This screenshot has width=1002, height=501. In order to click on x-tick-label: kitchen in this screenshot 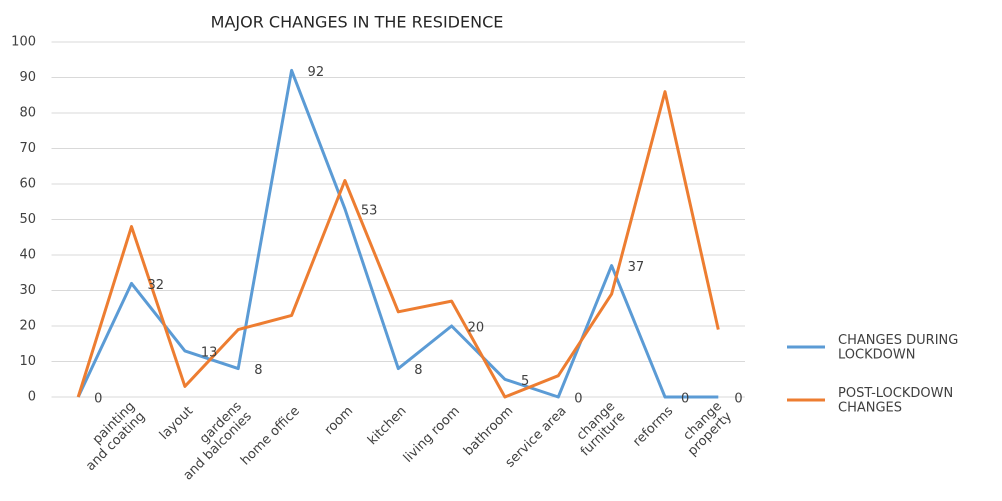, I will do `click(387, 426)`.